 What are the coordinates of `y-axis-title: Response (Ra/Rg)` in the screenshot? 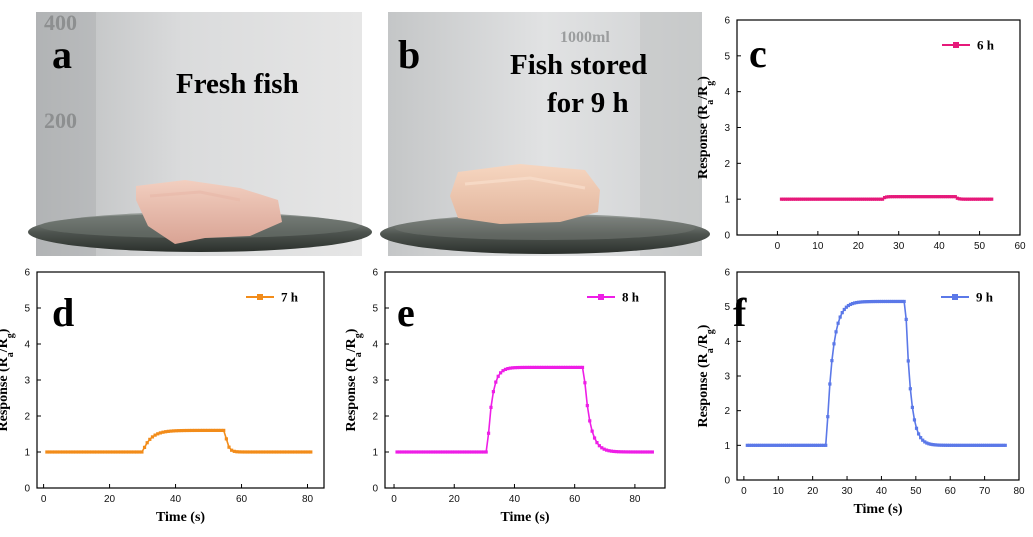 It's located at (354, 379).